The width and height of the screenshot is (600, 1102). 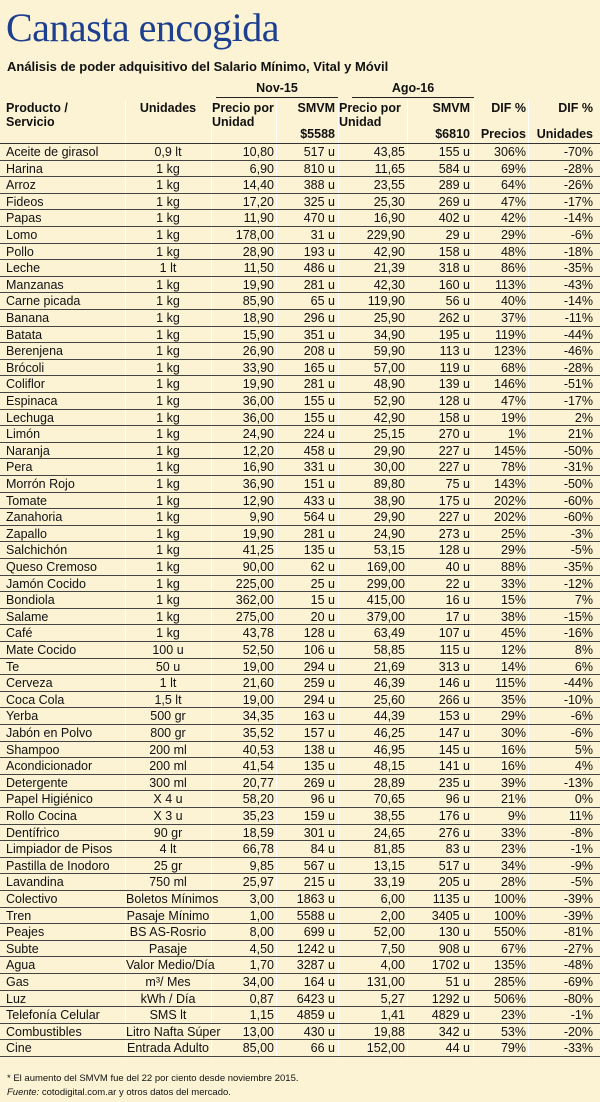 What do you see at coordinates (389, 351) in the screenshot?
I see `table-cell: 59,90` at bounding box center [389, 351].